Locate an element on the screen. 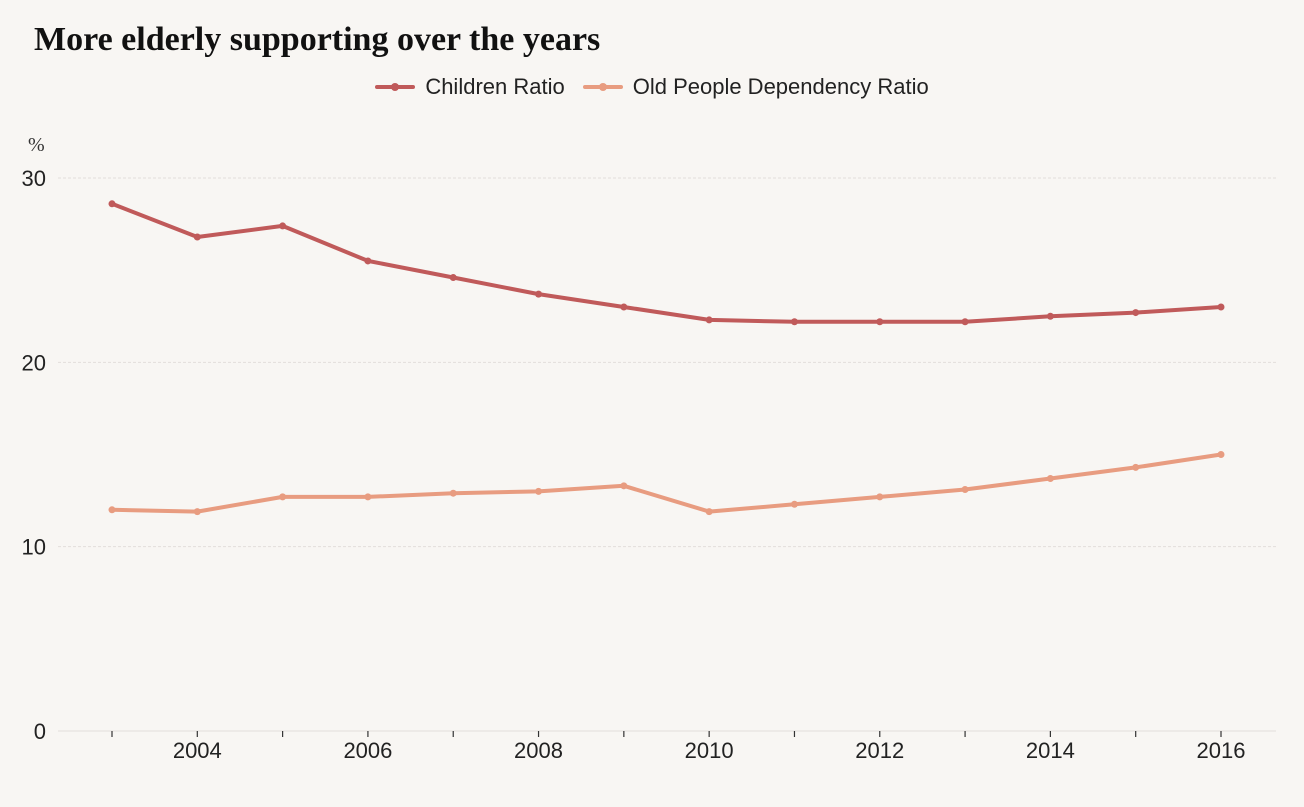  legend-swatch-children-ratio is located at coordinates (395, 87).